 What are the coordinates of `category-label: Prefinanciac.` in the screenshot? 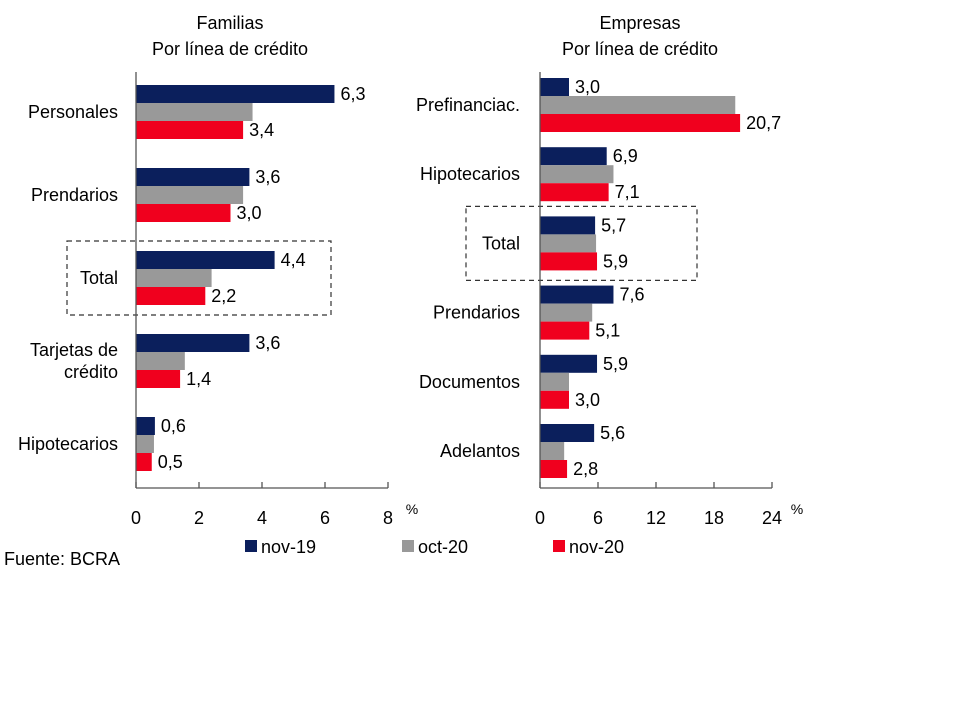 It's located at (468, 105).